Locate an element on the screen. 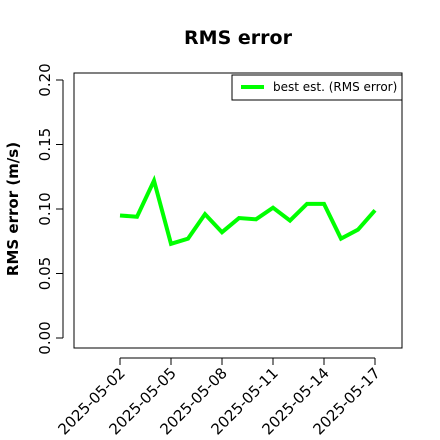  y-tick-label: 0.05 is located at coordinates (45, 273).